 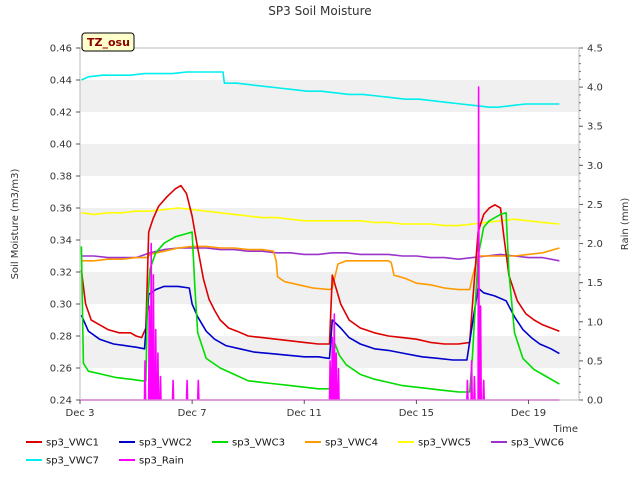 What do you see at coordinates (591, 225) in the screenshot?
I see `y-axis-right: 0.0 0.5 1.0 1.5 2.0 2.5 3.0 3.5 4.0 4.5` at bounding box center [591, 225].